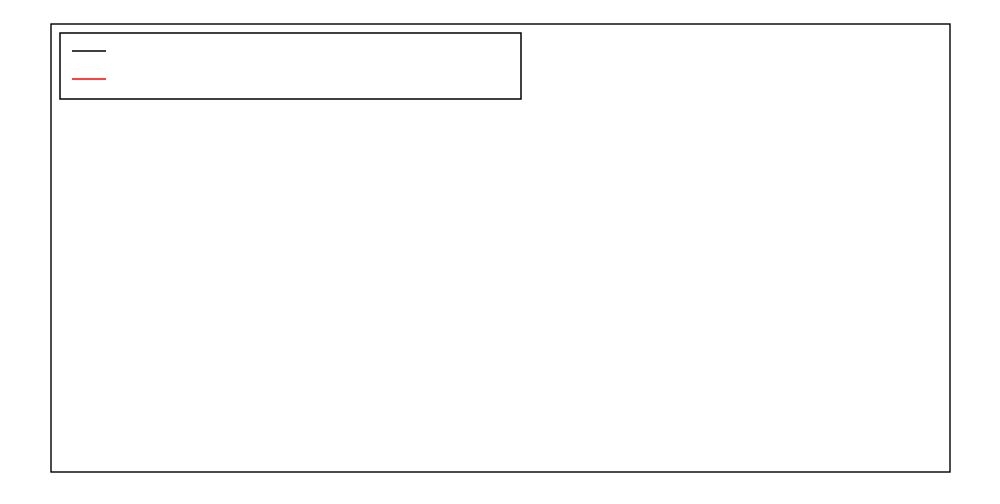 The image size is (1000, 504). I want to click on legend-box, so click(290, 66).